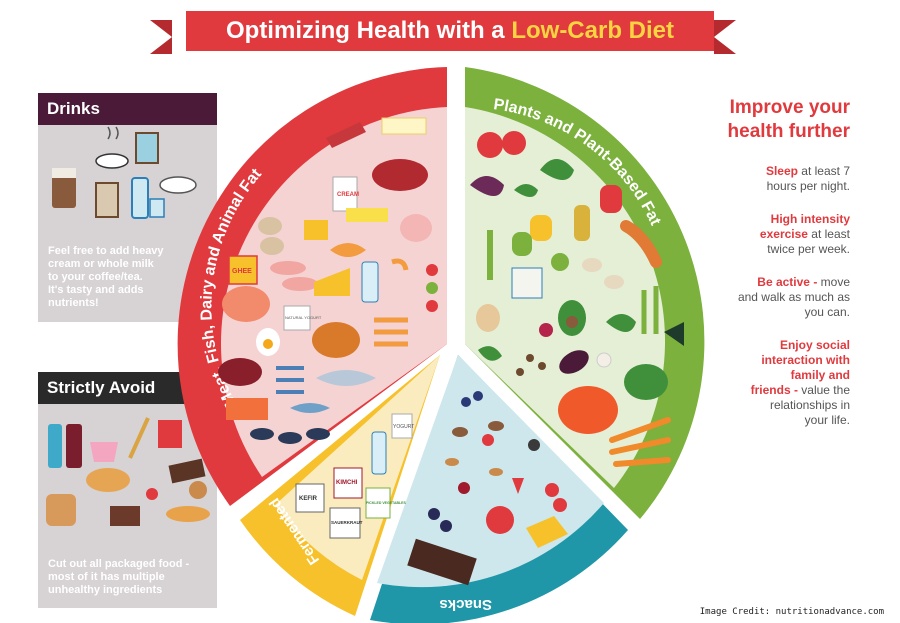 Image resolution: width=900 pixels, height=623 pixels. Describe the element at coordinates (402, 426) in the screenshot. I see `yogurt-cup-icon` at that location.